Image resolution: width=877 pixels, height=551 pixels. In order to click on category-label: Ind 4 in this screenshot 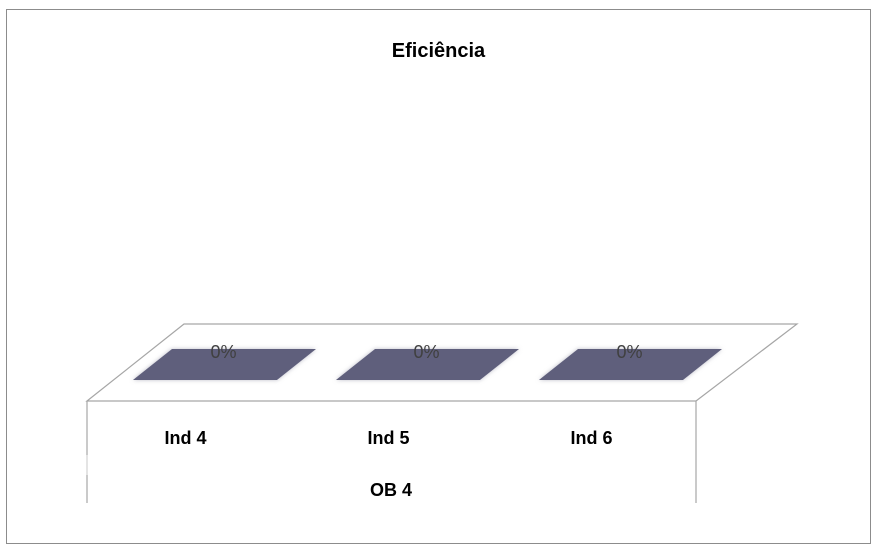, I will do `click(185, 438)`.